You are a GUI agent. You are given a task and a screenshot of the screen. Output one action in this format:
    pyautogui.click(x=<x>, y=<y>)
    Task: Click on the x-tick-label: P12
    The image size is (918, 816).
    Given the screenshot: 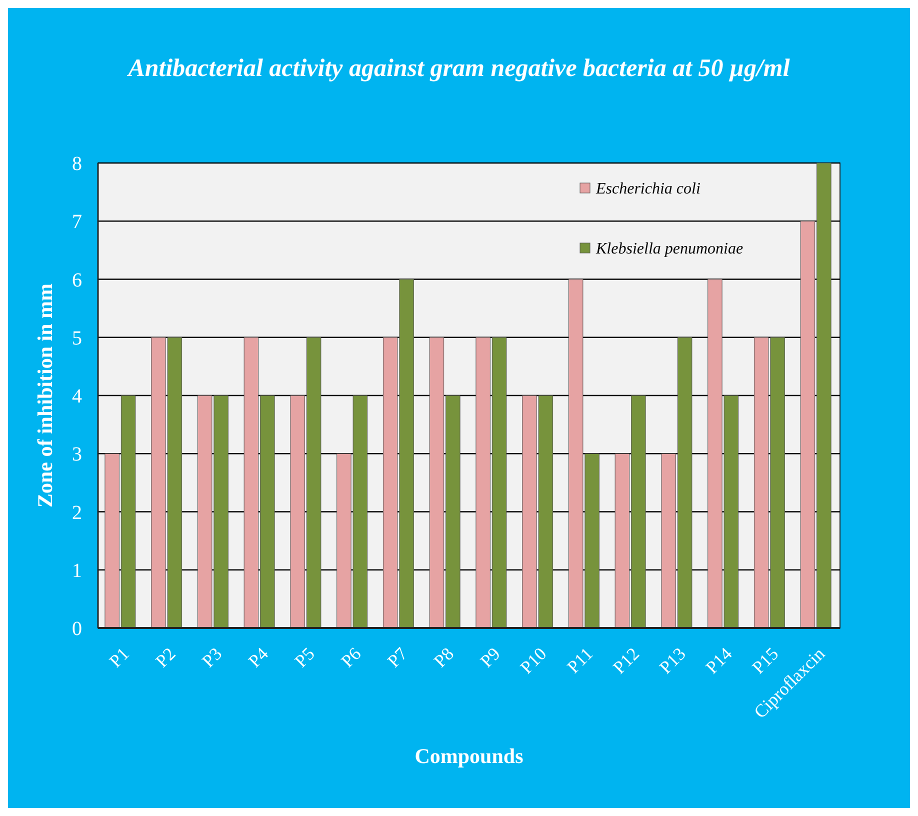 What is the action you would take?
    pyautogui.click(x=626, y=661)
    